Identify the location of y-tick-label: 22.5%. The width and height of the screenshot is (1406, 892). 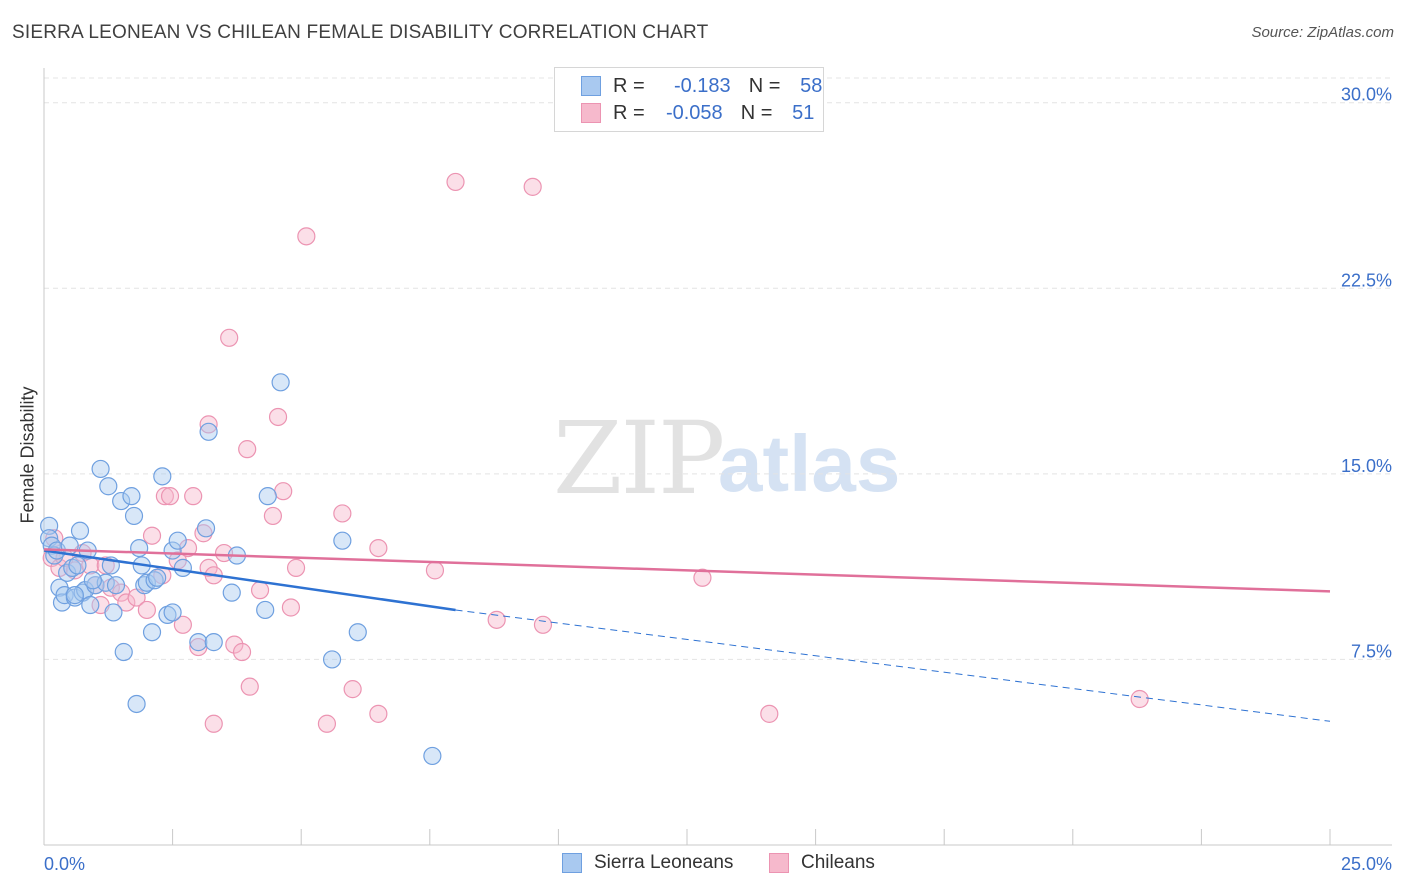
(1366, 280).